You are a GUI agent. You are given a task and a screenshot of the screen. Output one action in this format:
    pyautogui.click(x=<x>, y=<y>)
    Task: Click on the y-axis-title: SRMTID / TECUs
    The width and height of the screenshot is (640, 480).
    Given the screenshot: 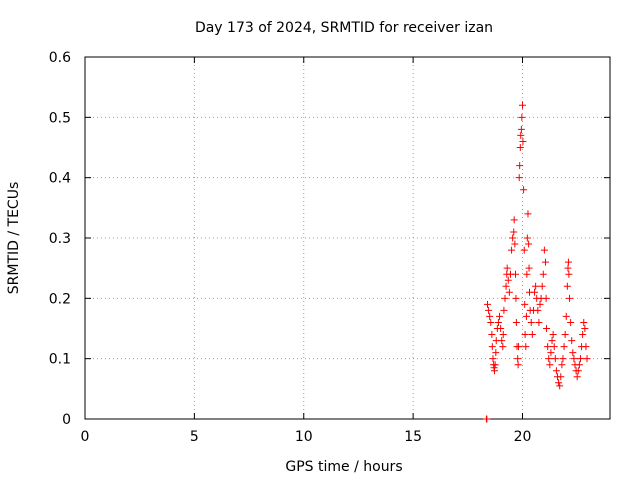 What is the action you would take?
    pyautogui.click(x=14, y=238)
    